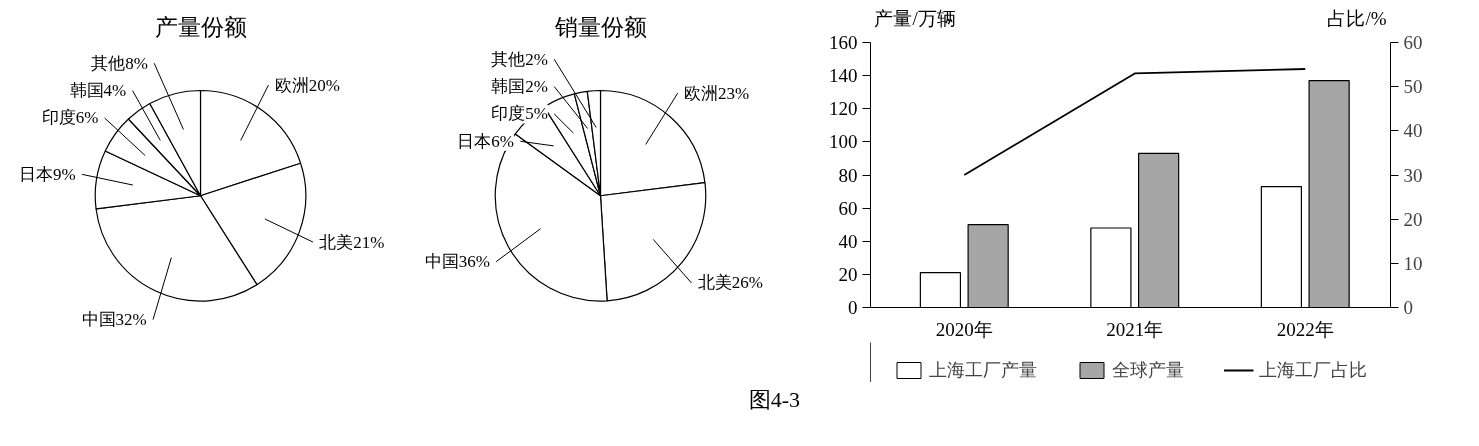 This screenshot has width=1479, height=446. What do you see at coordinates (200, 27) in the screenshot?
I see `chart-title: 产量份额` at bounding box center [200, 27].